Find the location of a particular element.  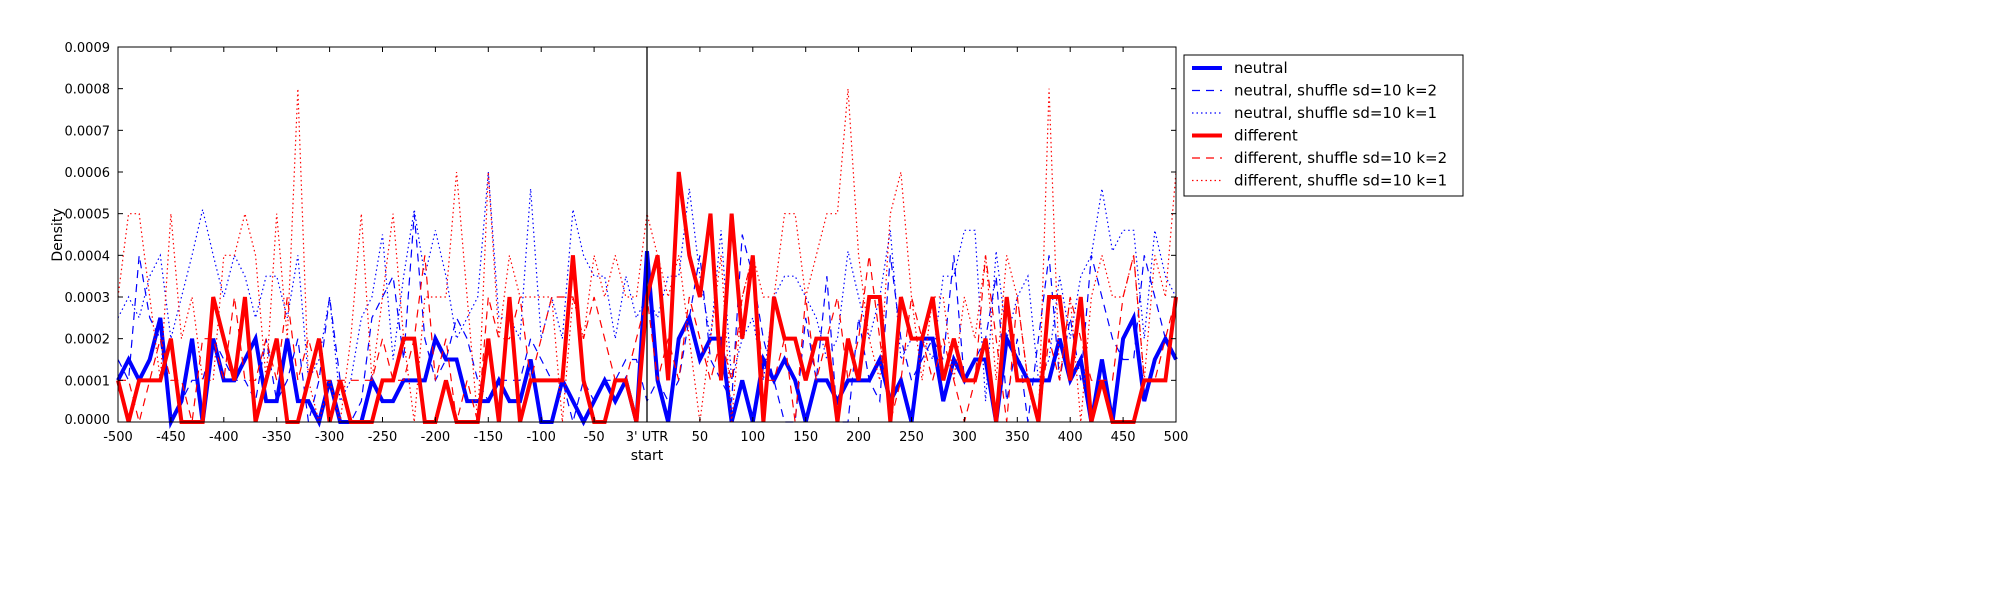

x-tick-label: -50 is located at coordinates (593, 437).